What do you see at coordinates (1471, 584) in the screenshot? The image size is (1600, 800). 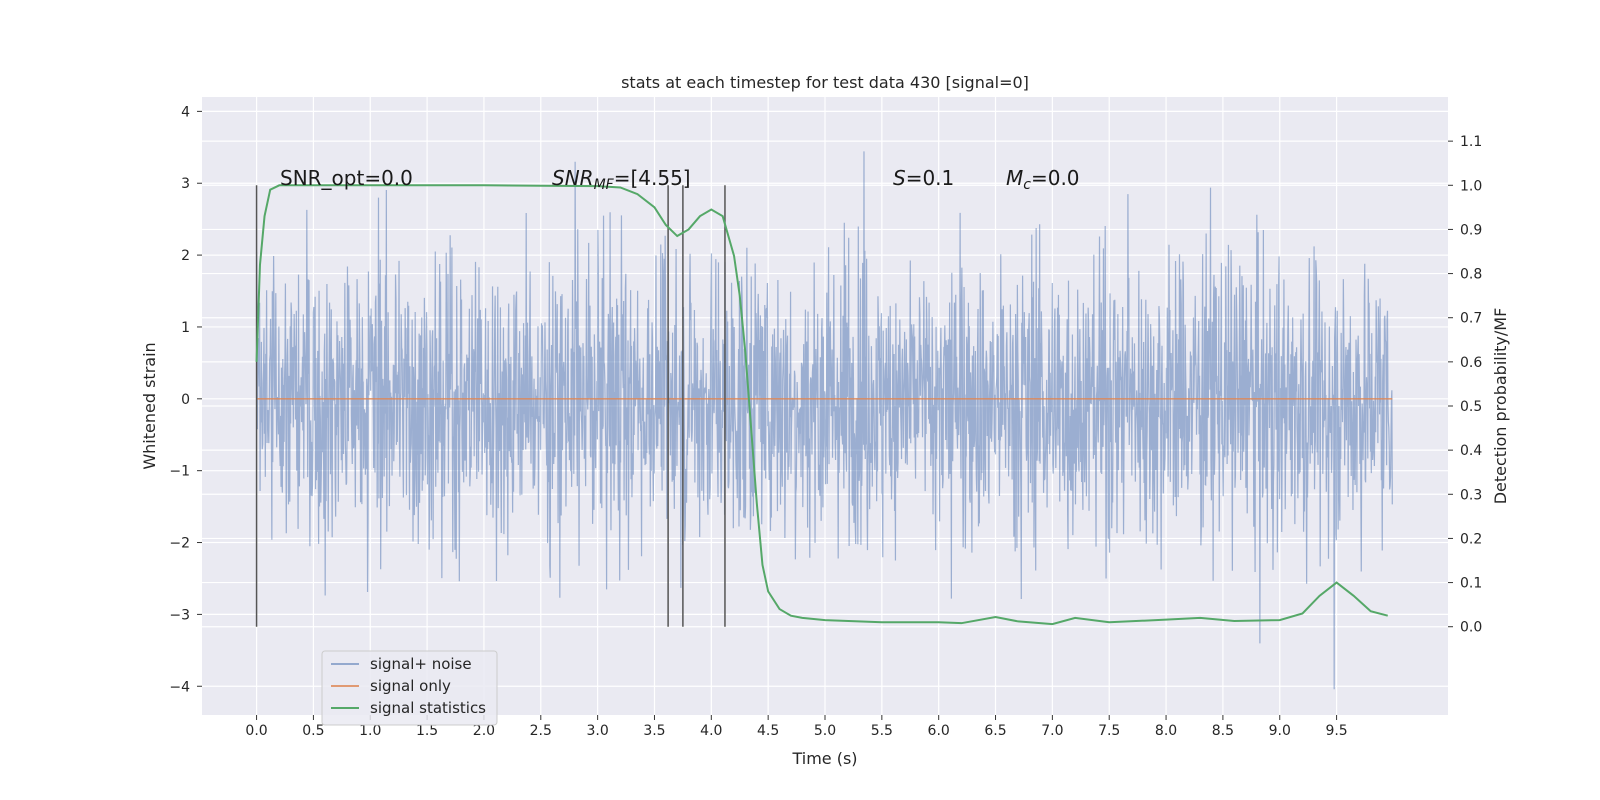 I see `y-right-tick-label: 0.1` at bounding box center [1471, 584].